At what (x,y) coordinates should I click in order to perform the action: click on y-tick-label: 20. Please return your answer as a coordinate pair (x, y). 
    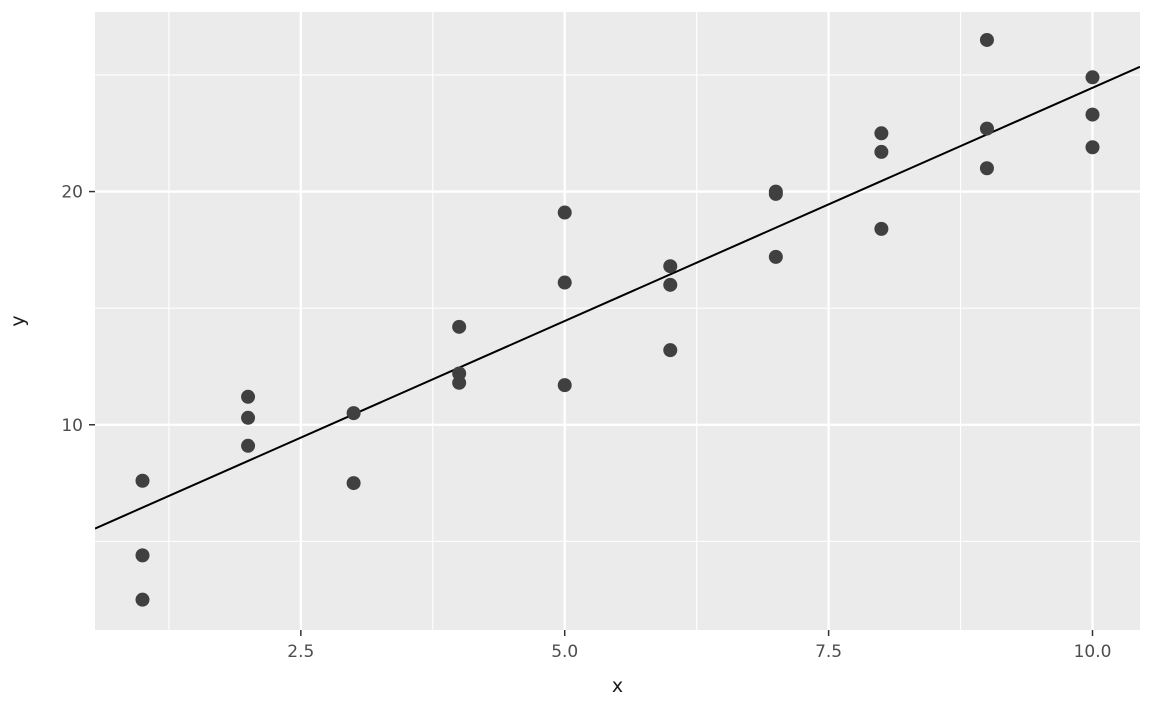
    Looking at the image, I should click on (72, 193).